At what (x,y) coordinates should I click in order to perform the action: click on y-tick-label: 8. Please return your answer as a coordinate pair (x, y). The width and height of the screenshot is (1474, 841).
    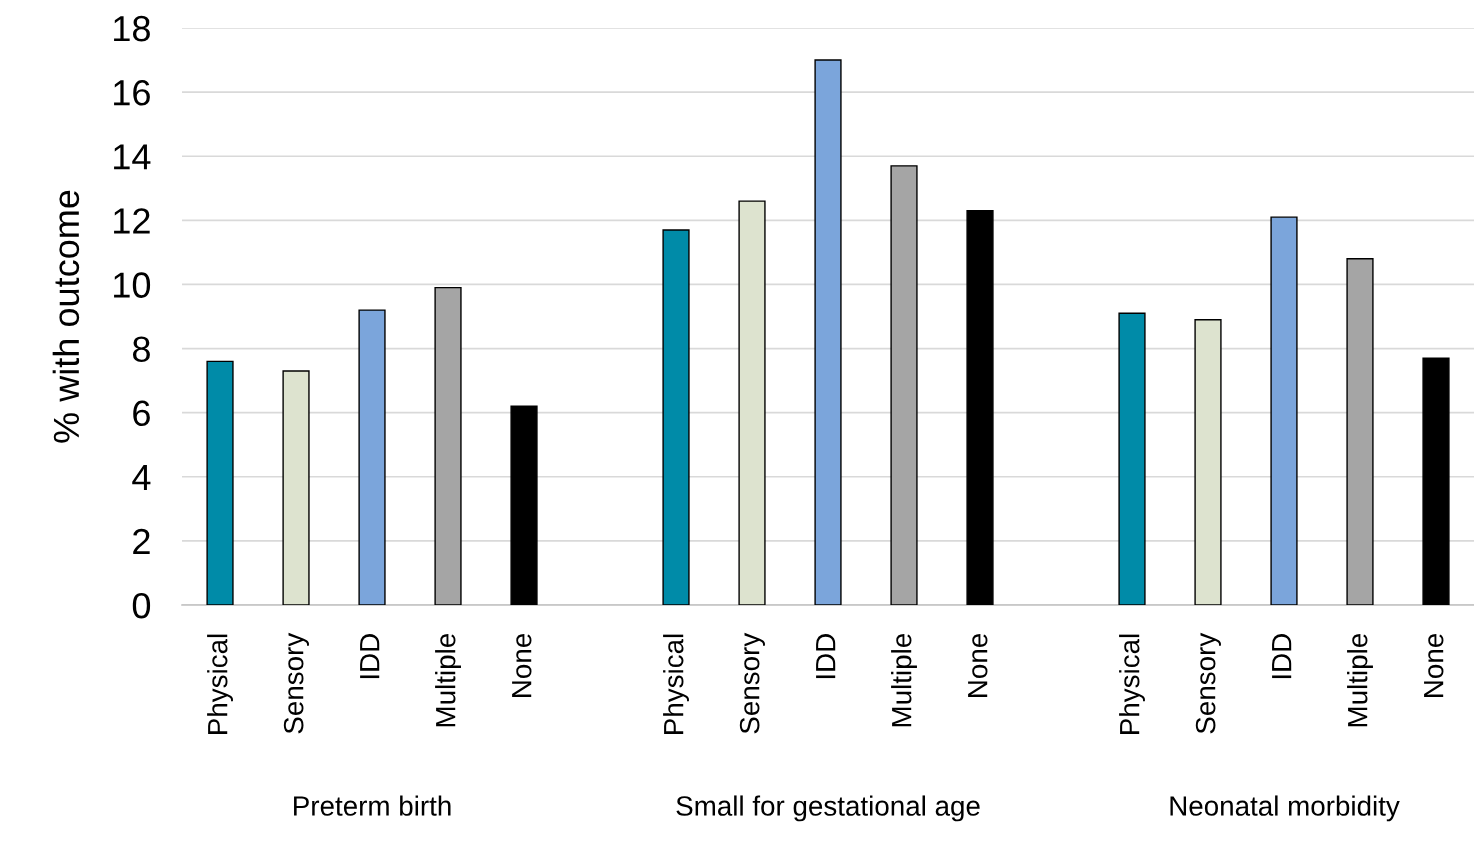
    Looking at the image, I should click on (141, 349).